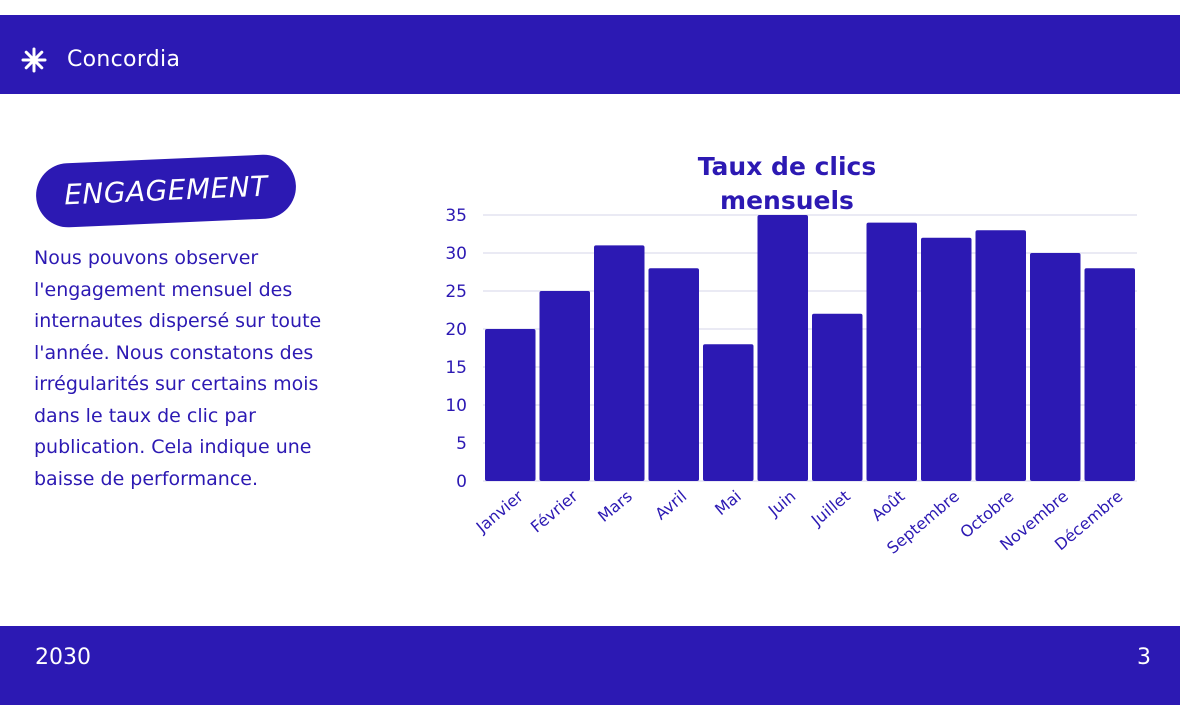 This screenshot has width=1180, height=720. What do you see at coordinates (590, 665) in the screenshot?
I see `footer-bar` at bounding box center [590, 665].